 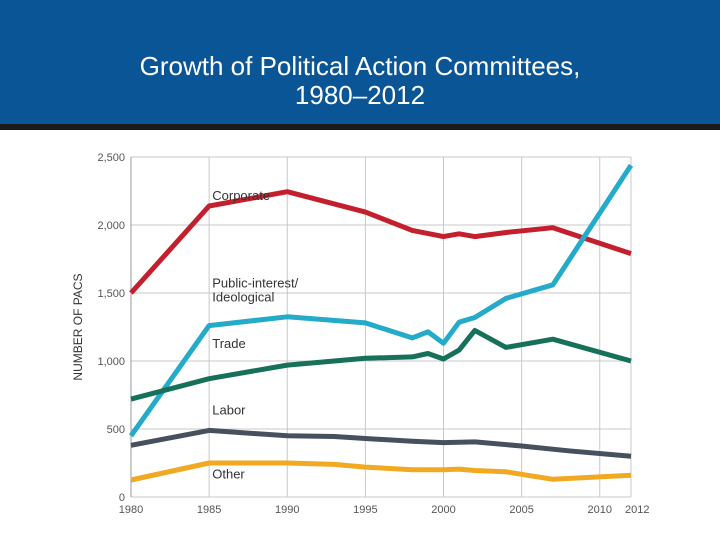 What do you see at coordinates (122, 498) in the screenshot?
I see `y-tick-label-0: 0` at bounding box center [122, 498].